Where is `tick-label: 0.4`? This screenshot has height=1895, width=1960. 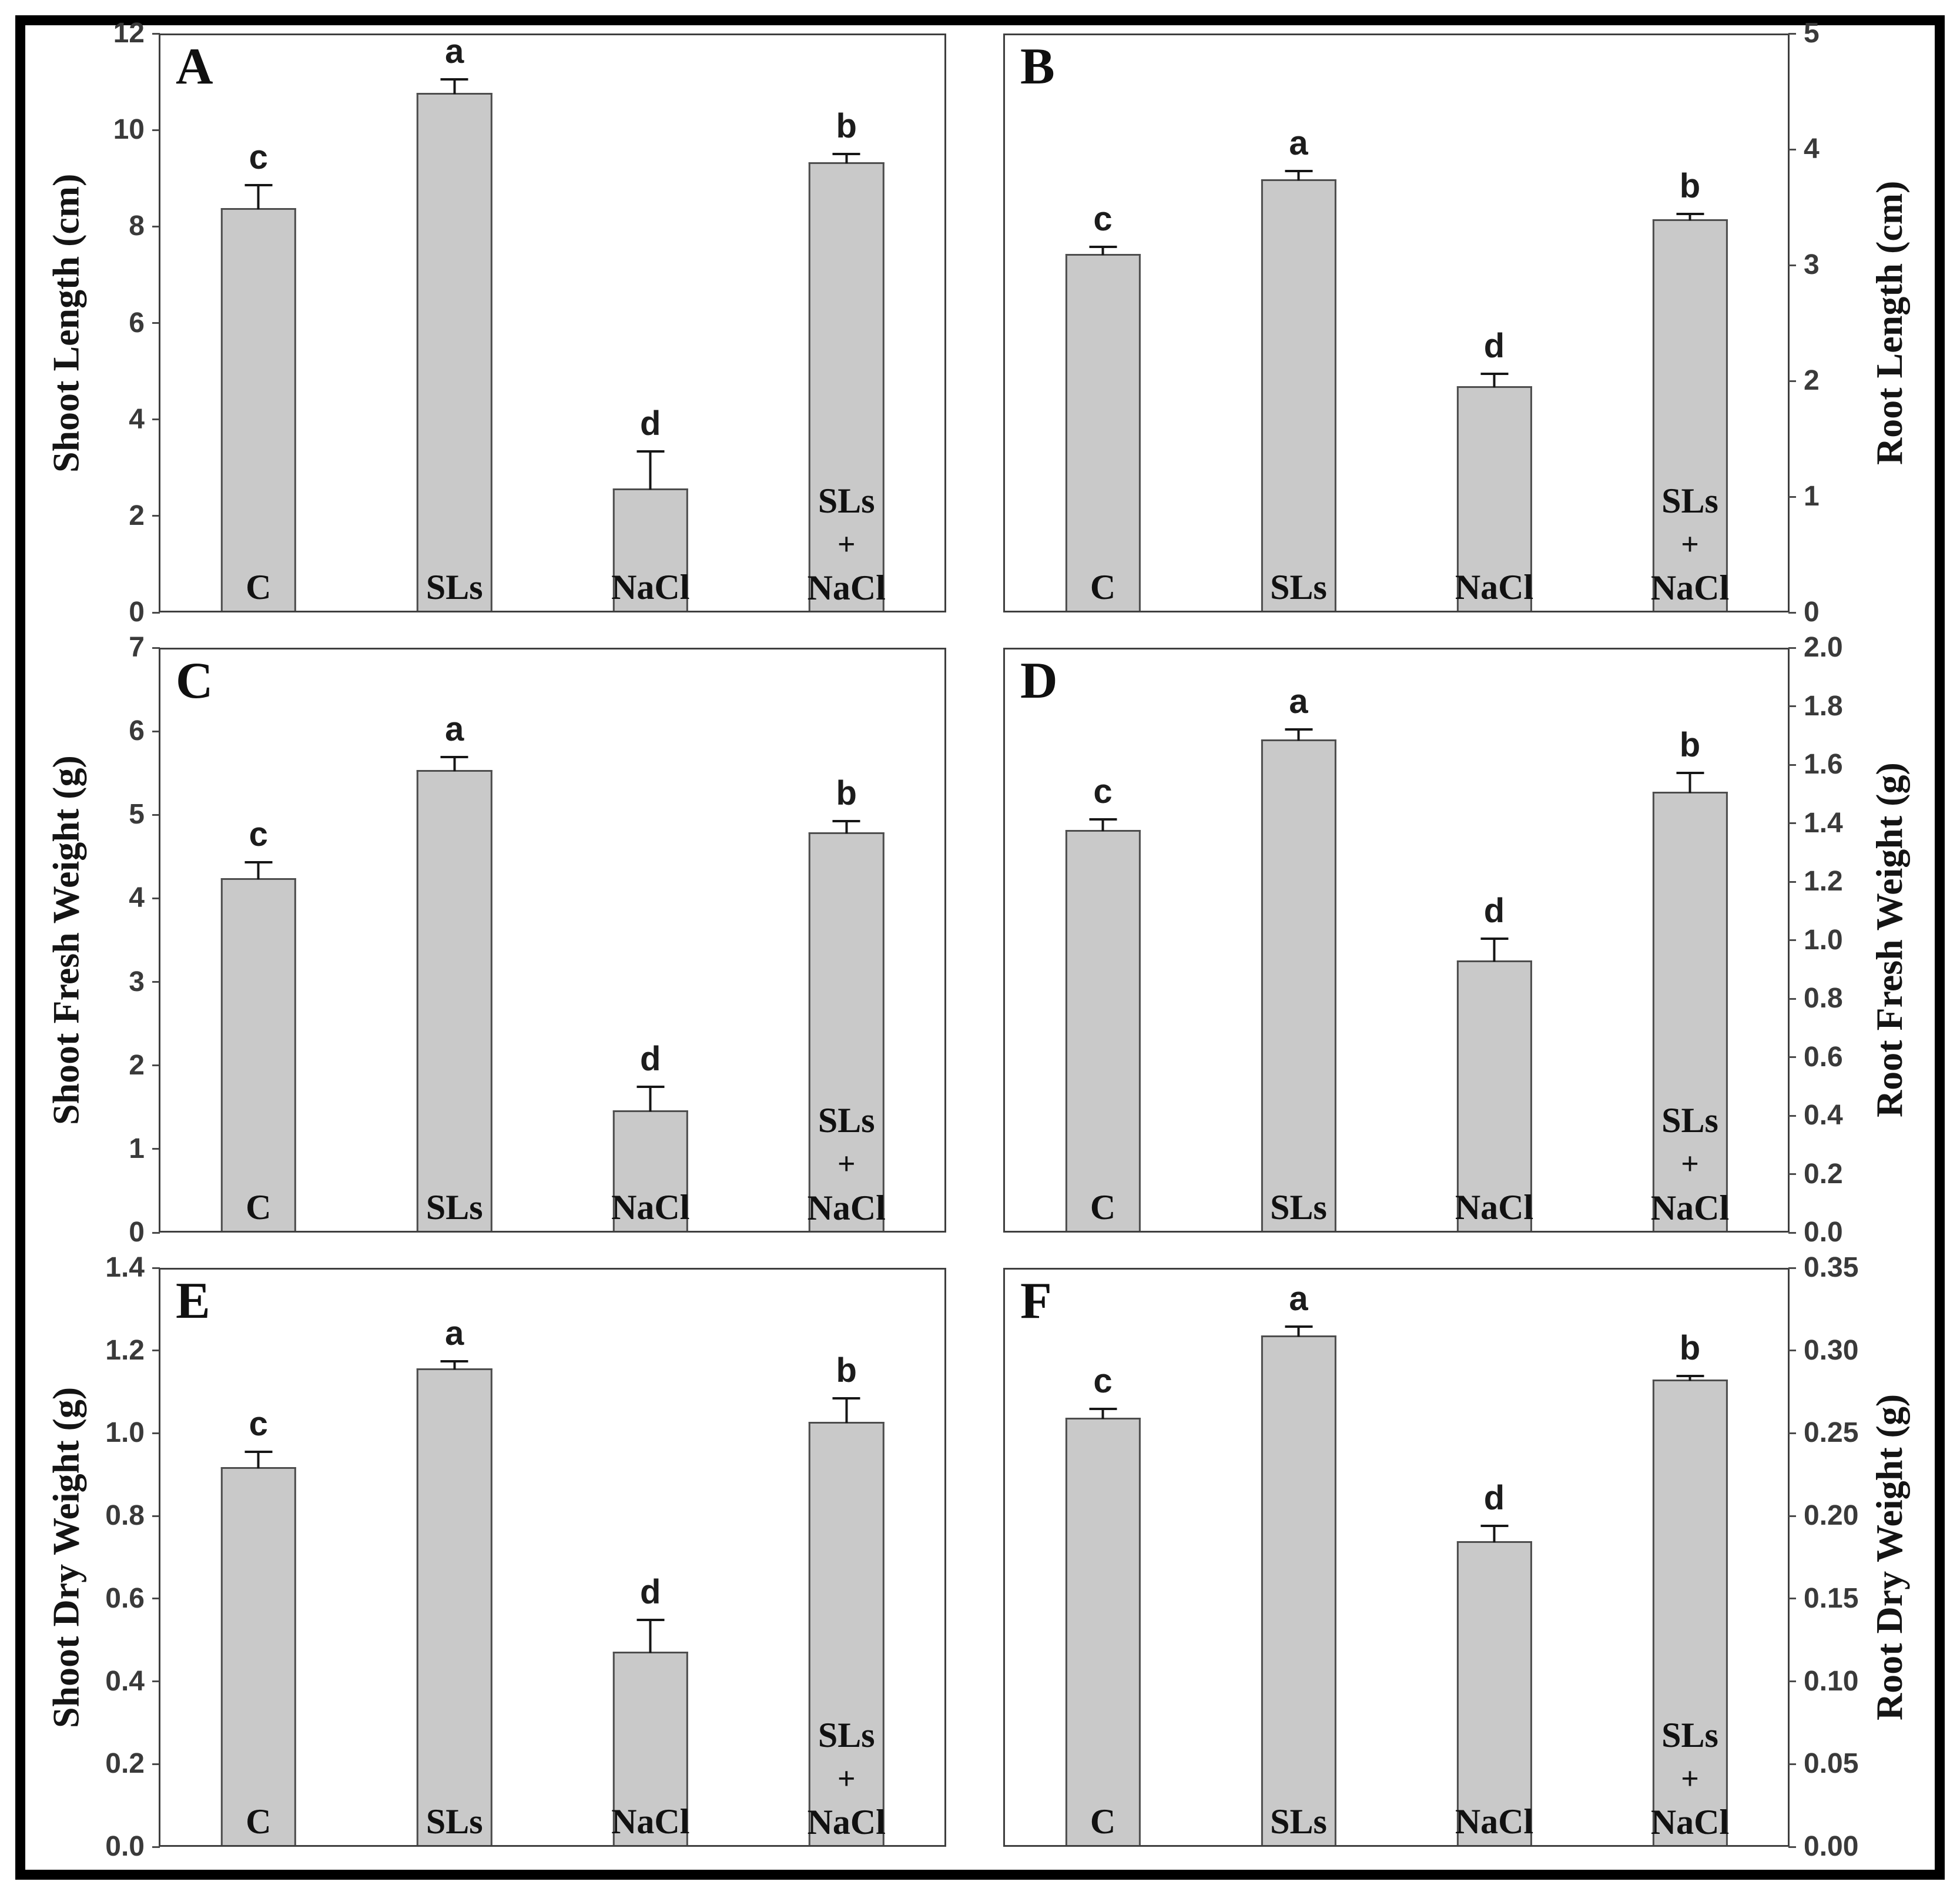
tick-label: 0.4 is located at coordinates (1823, 1115).